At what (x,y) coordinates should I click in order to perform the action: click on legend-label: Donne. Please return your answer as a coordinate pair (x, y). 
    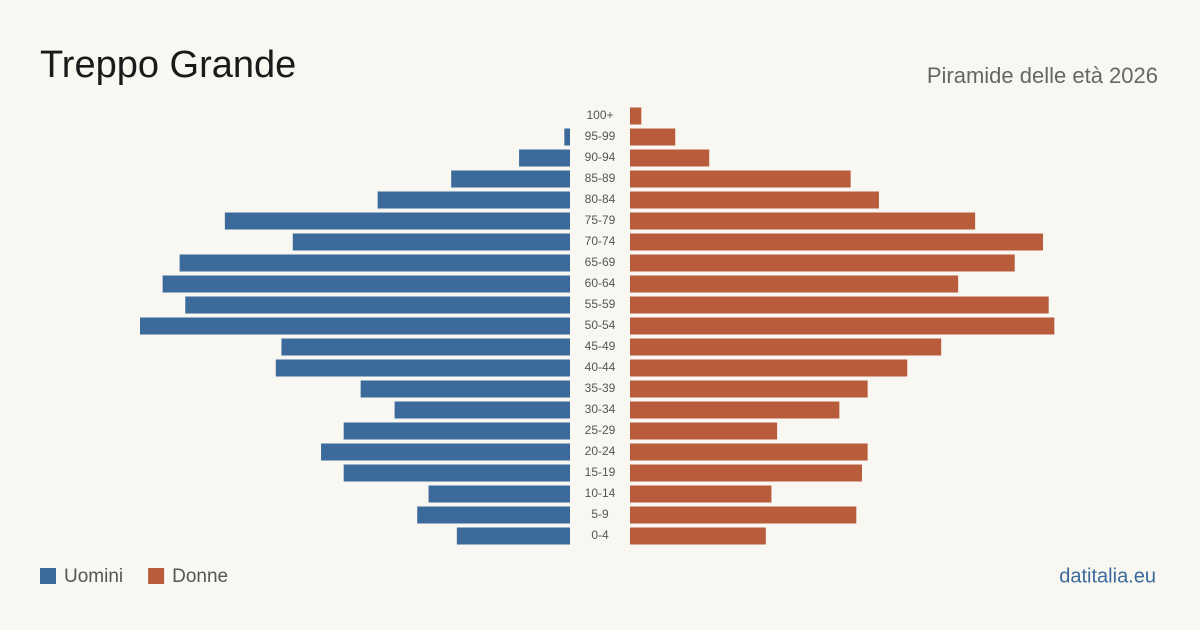
    Looking at the image, I should click on (200, 576).